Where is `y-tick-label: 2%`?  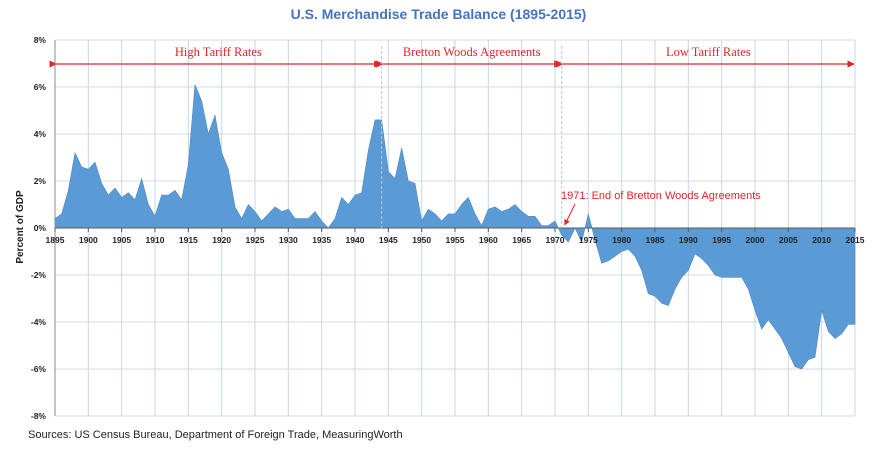 y-tick-label: 2% is located at coordinates (40, 181).